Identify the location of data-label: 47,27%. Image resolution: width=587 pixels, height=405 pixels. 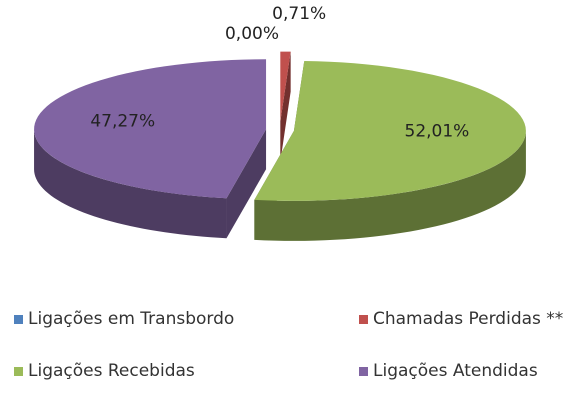
(122, 122).